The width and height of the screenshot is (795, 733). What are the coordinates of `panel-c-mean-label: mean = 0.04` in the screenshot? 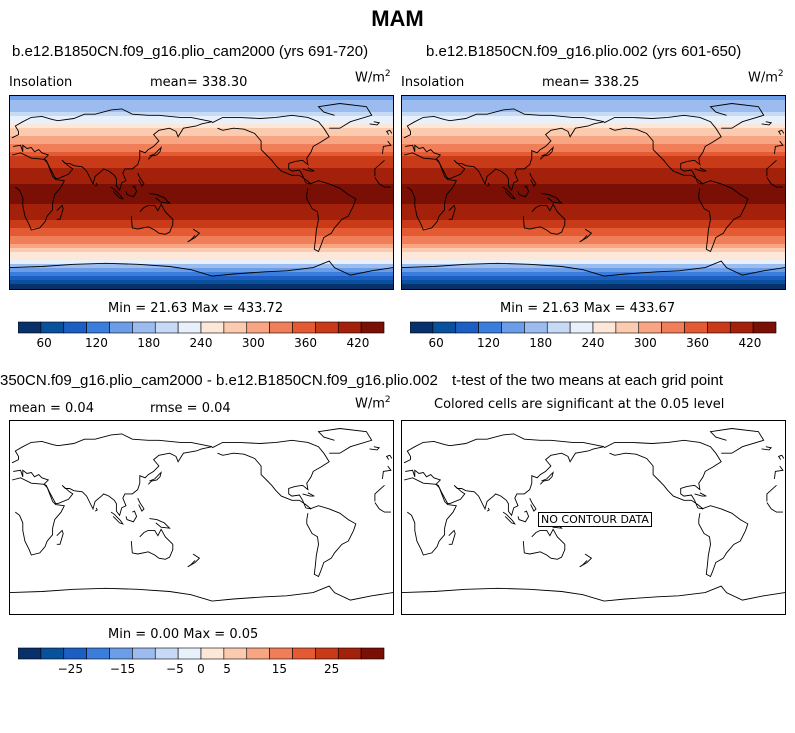 It's located at (51, 408).